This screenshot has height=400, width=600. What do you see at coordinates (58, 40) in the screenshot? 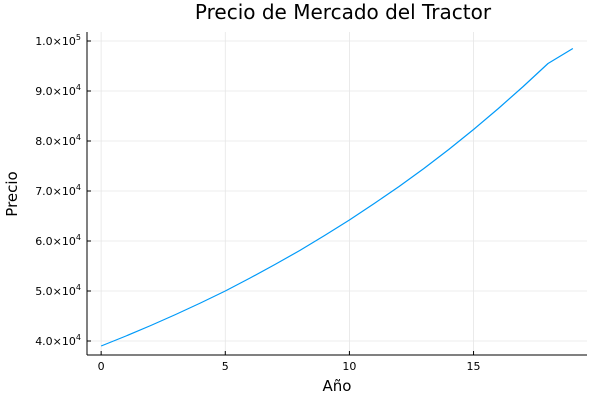
I see `y-tick-label: 1.0×10⁵` at bounding box center [58, 40].